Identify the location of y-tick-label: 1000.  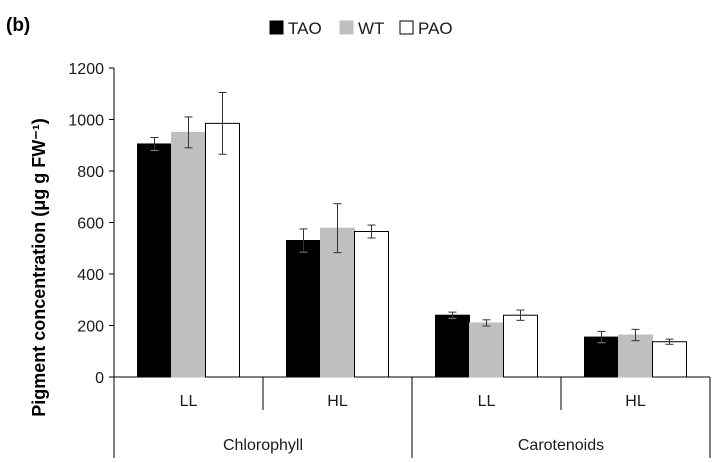
(86, 121).